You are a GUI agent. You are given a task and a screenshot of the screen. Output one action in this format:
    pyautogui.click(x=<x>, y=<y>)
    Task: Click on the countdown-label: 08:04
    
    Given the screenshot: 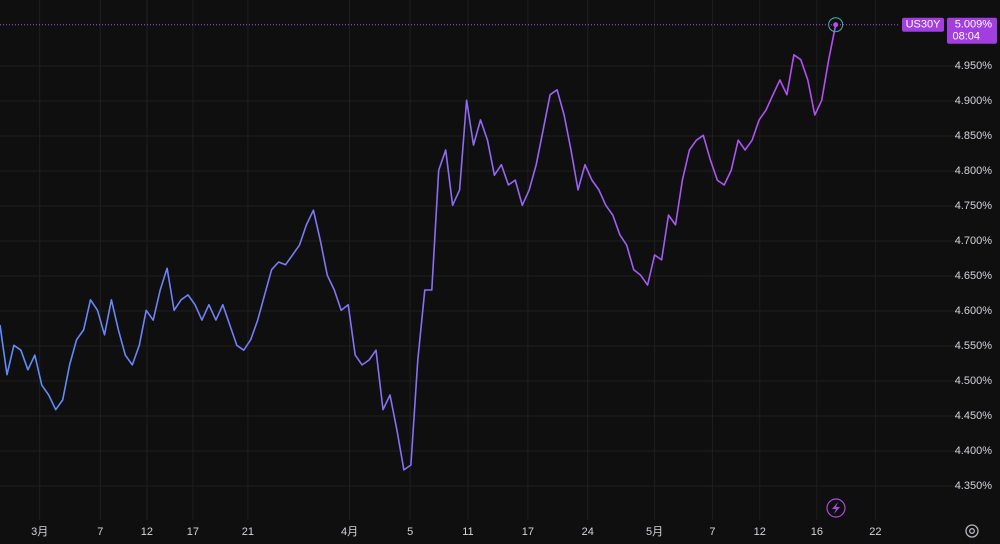 What is the action you would take?
    pyautogui.click(x=966, y=37)
    